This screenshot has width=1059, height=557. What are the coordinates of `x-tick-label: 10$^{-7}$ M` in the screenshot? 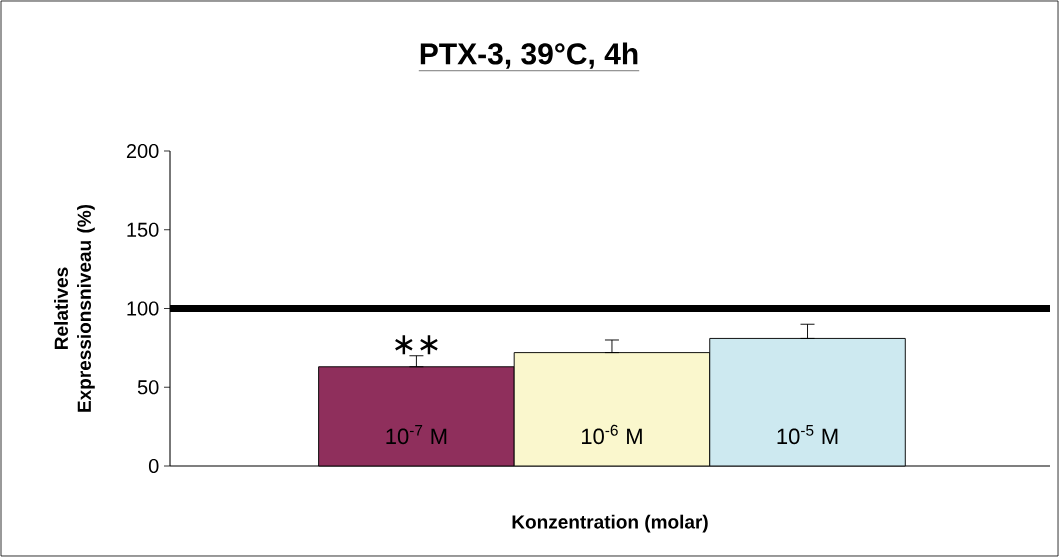 It's located at (416, 435).